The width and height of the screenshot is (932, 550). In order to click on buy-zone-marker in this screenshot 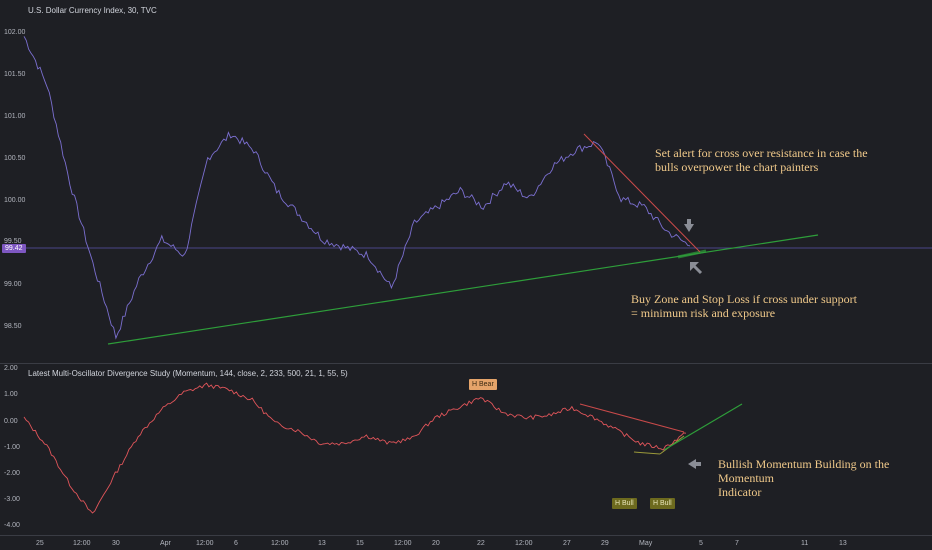, I will do `click(692, 254)`.